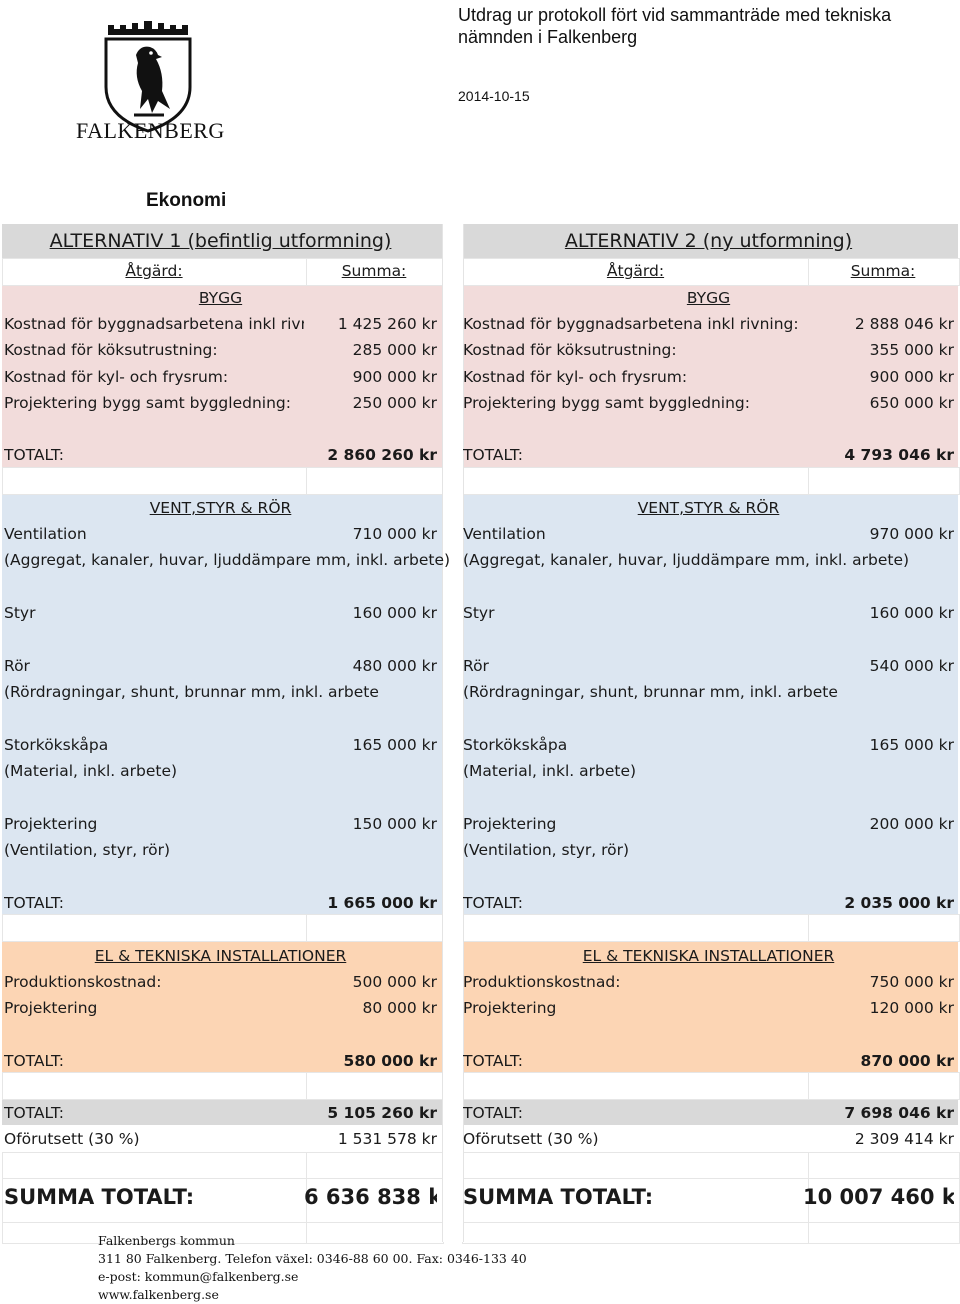  What do you see at coordinates (904, 324) in the screenshot?
I see `alt2-bygg-row-value: 2 888 046 kr` at bounding box center [904, 324].